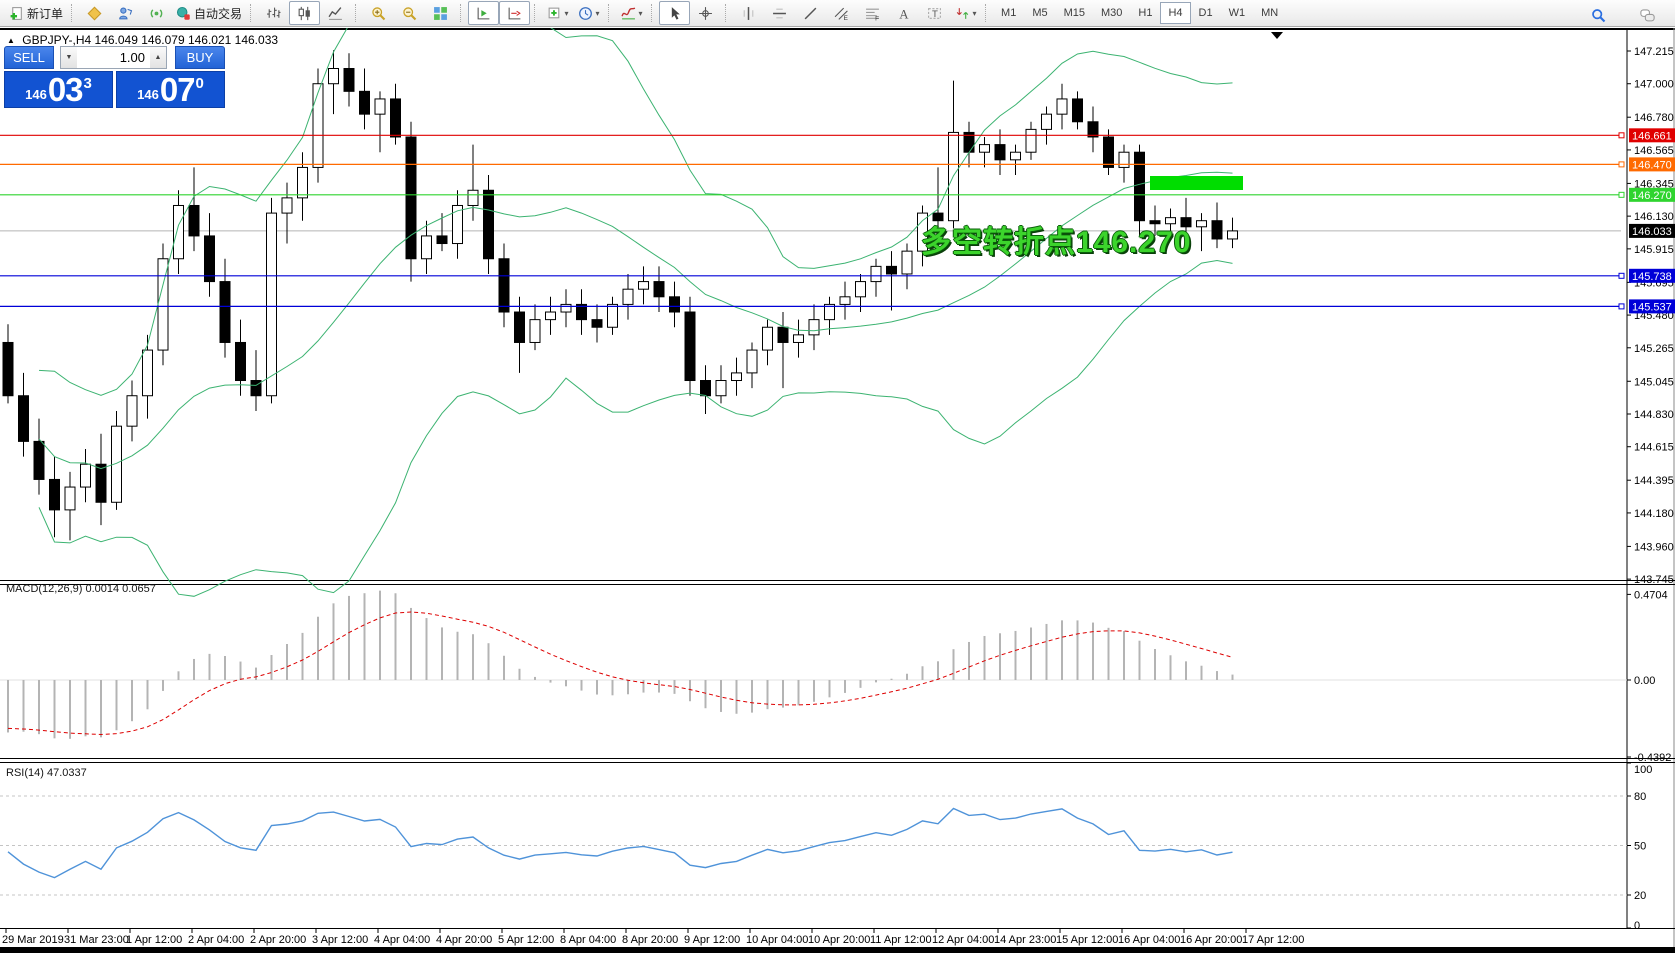  Describe the element at coordinates (11, 40) in the screenshot. I see `collapse-panel-icon: ▲` at that location.